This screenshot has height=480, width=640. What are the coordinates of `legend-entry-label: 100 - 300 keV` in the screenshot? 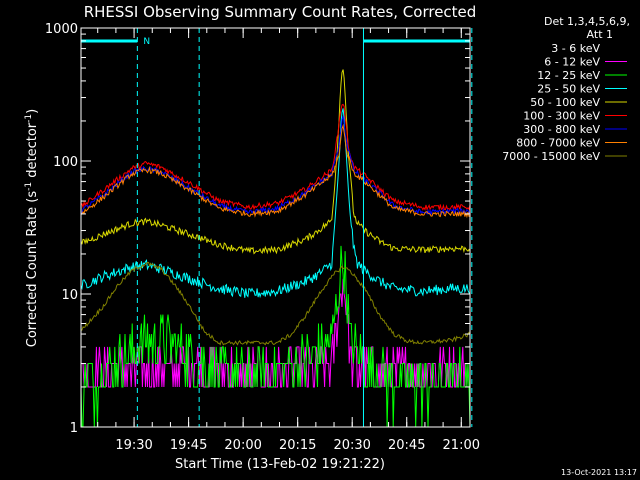 It's located at (561, 116).